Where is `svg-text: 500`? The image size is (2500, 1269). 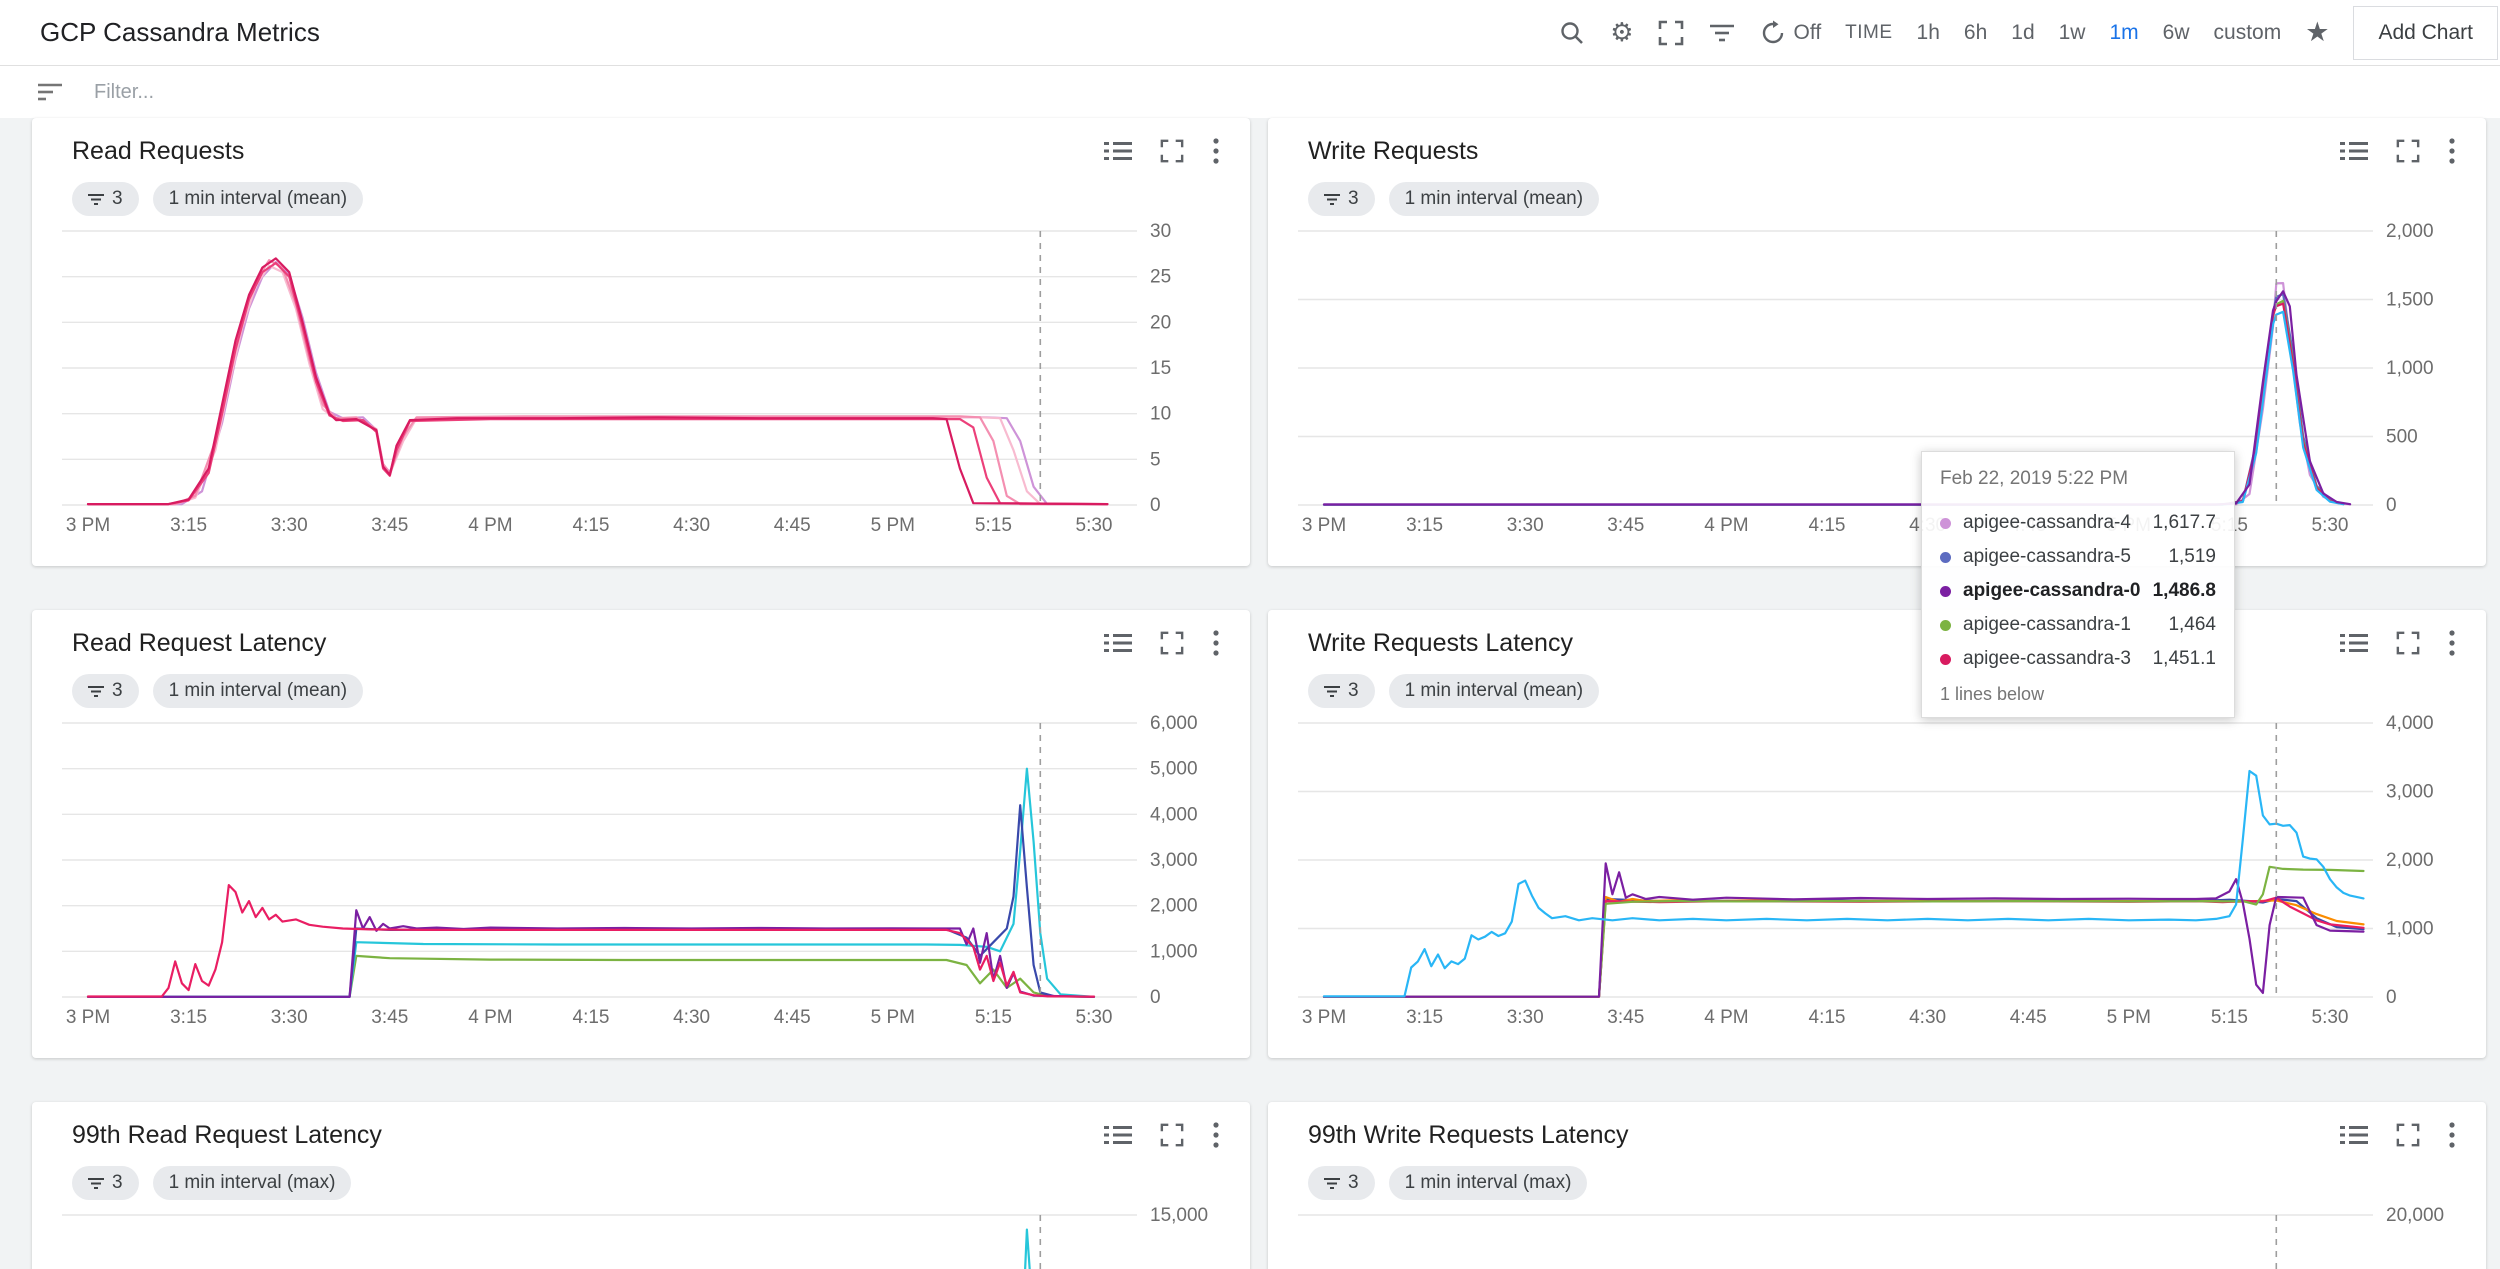 svg-text: 500 is located at coordinates (2402, 437).